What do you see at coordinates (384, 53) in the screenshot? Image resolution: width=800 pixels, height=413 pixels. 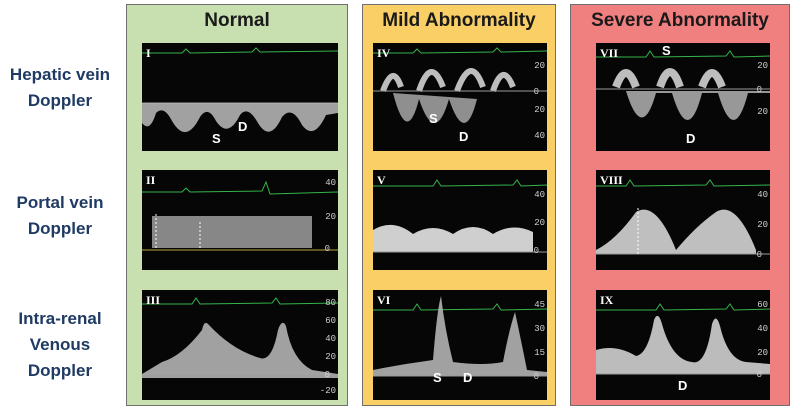 I see `panel-numeral: IV` at bounding box center [384, 53].